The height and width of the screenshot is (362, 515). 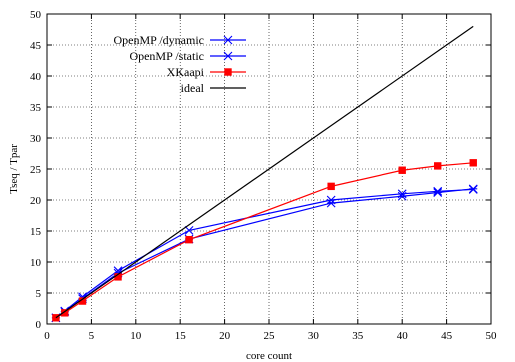 I want to click on x-tick-label: 10, so click(x=136, y=336).